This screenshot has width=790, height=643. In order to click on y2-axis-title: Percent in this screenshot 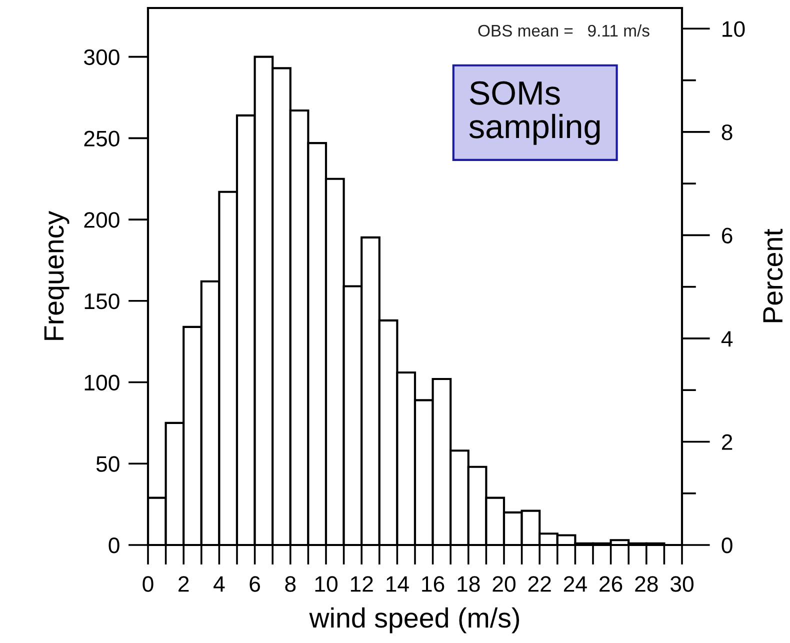, I will do `click(773, 275)`.